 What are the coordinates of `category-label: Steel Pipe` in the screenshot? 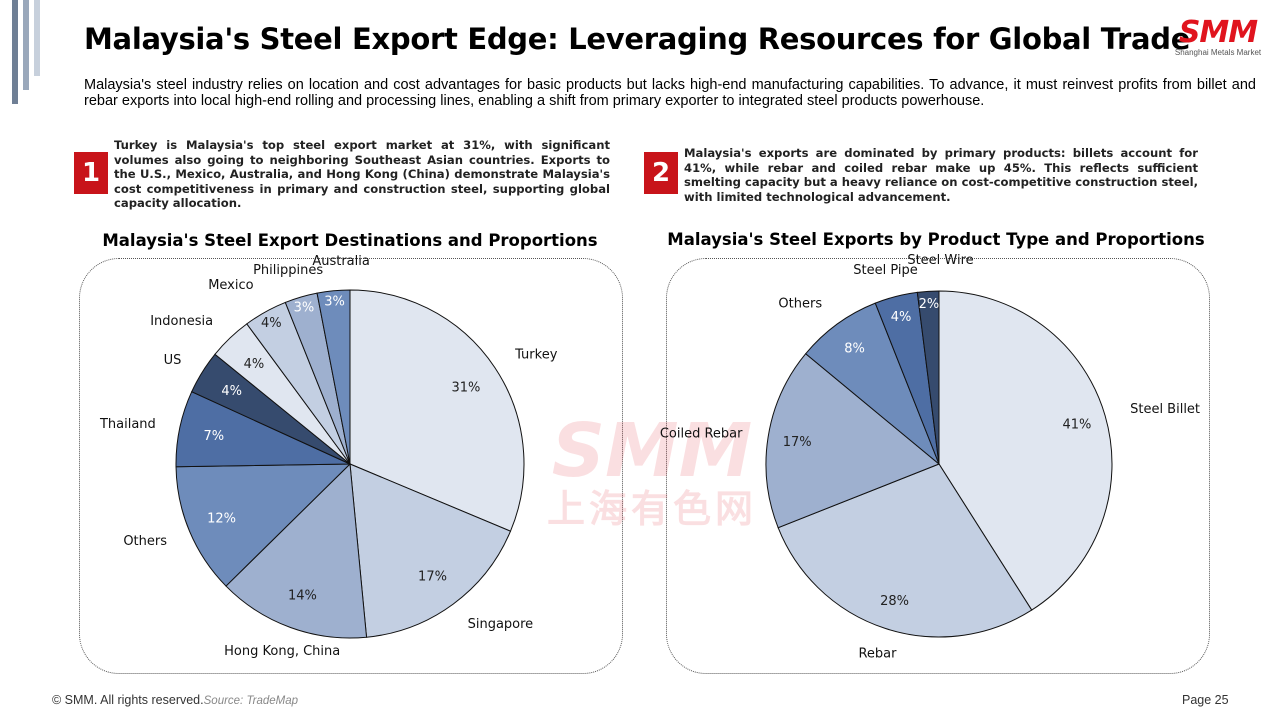 It's located at (885, 270).